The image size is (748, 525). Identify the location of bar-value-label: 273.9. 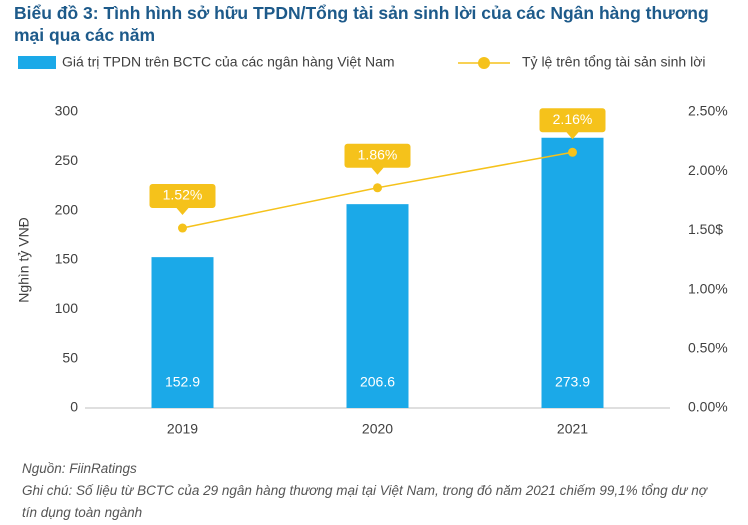
(572, 382).